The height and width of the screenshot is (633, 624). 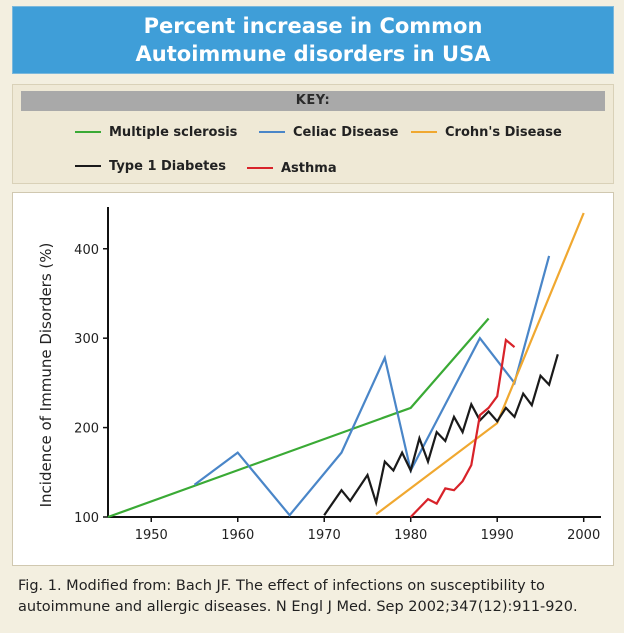 What do you see at coordinates (86, 250) in the screenshot?
I see `y-tick-label: 400` at bounding box center [86, 250].